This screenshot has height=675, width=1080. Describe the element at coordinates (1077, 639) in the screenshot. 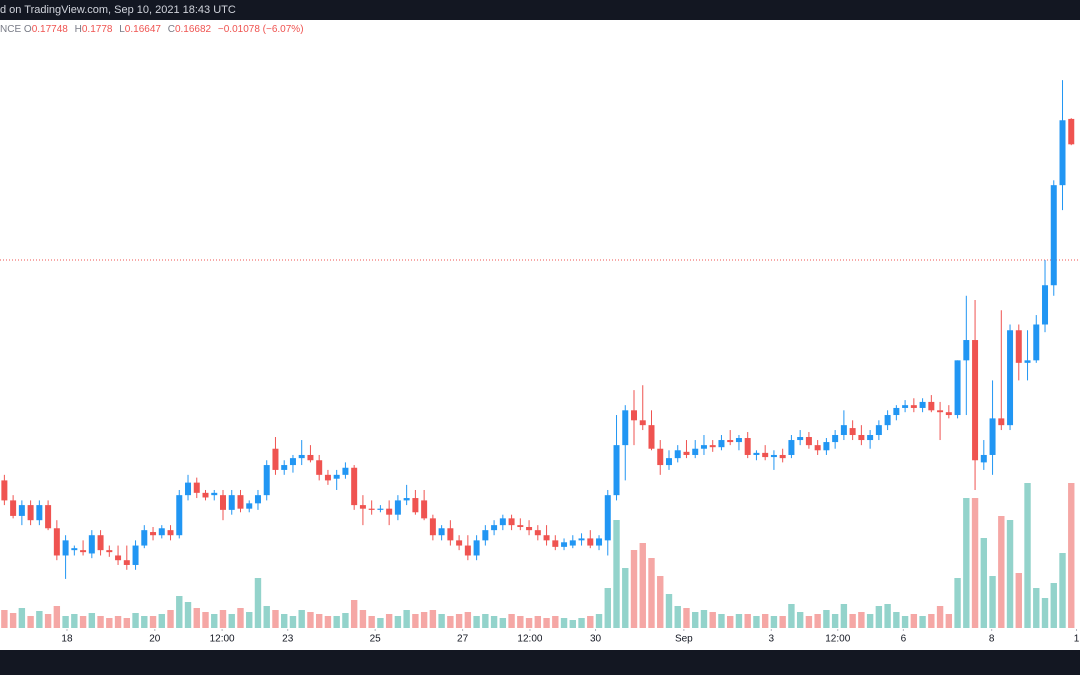

I see `x-tick-label: 1` at that location.